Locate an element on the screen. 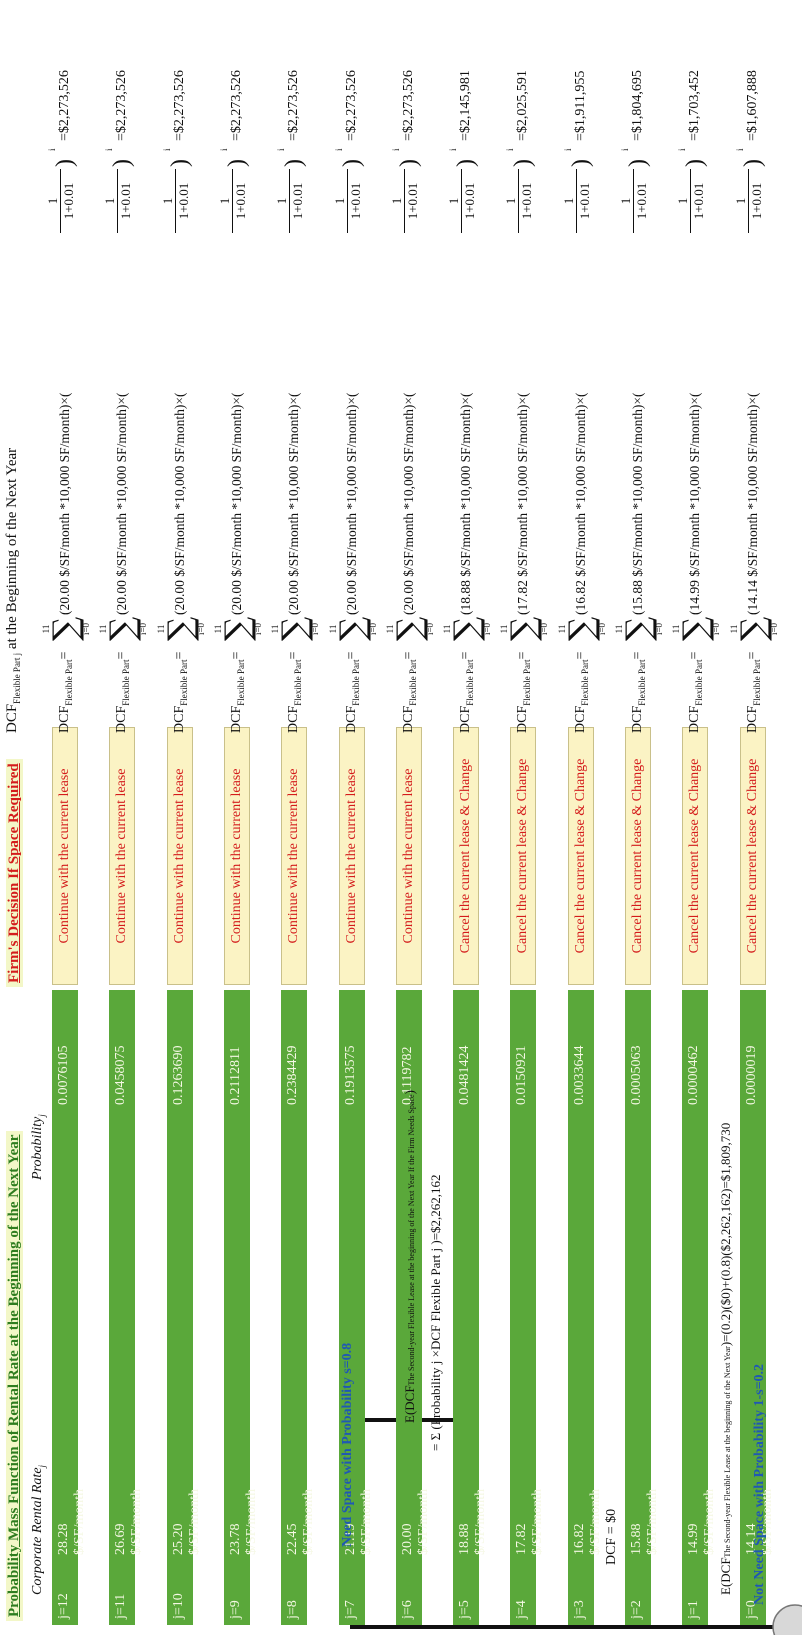 The height and width of the screenshot is (1635, 802). chance-node is located at coordinates (787, 1619).